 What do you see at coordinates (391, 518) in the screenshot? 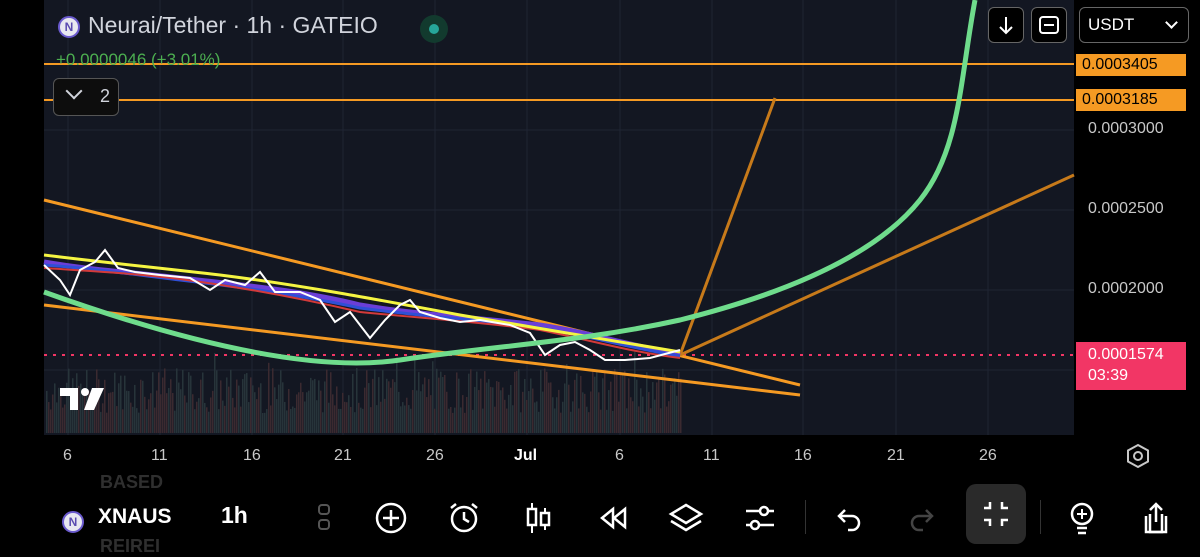
I see `plus-circle-icon` at bounding box center [391, 518].